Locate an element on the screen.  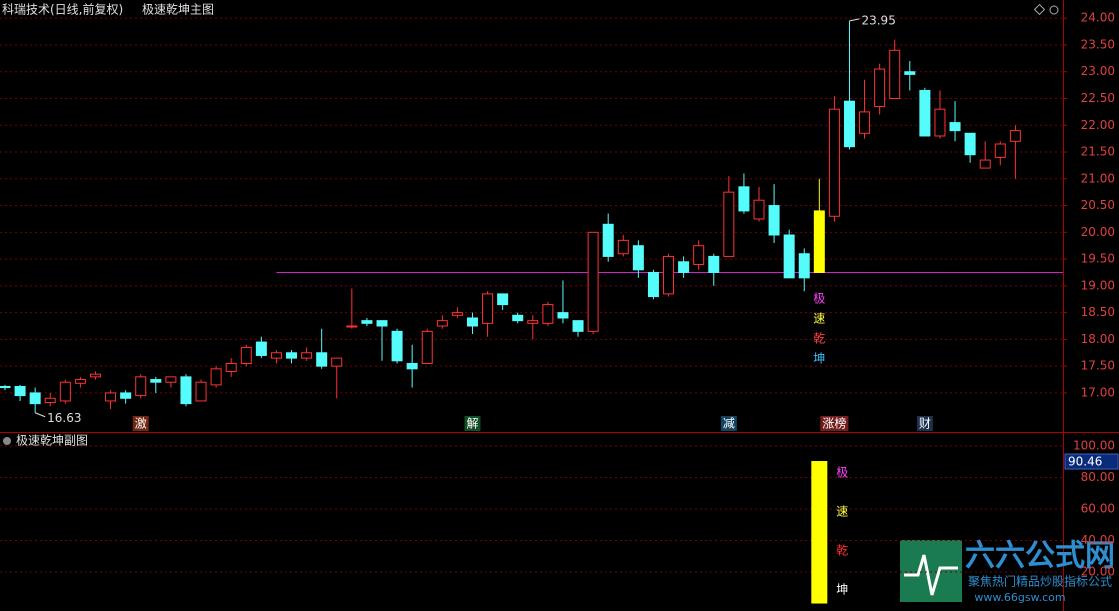
event-label: 解 is located at coordinates (472, 424).